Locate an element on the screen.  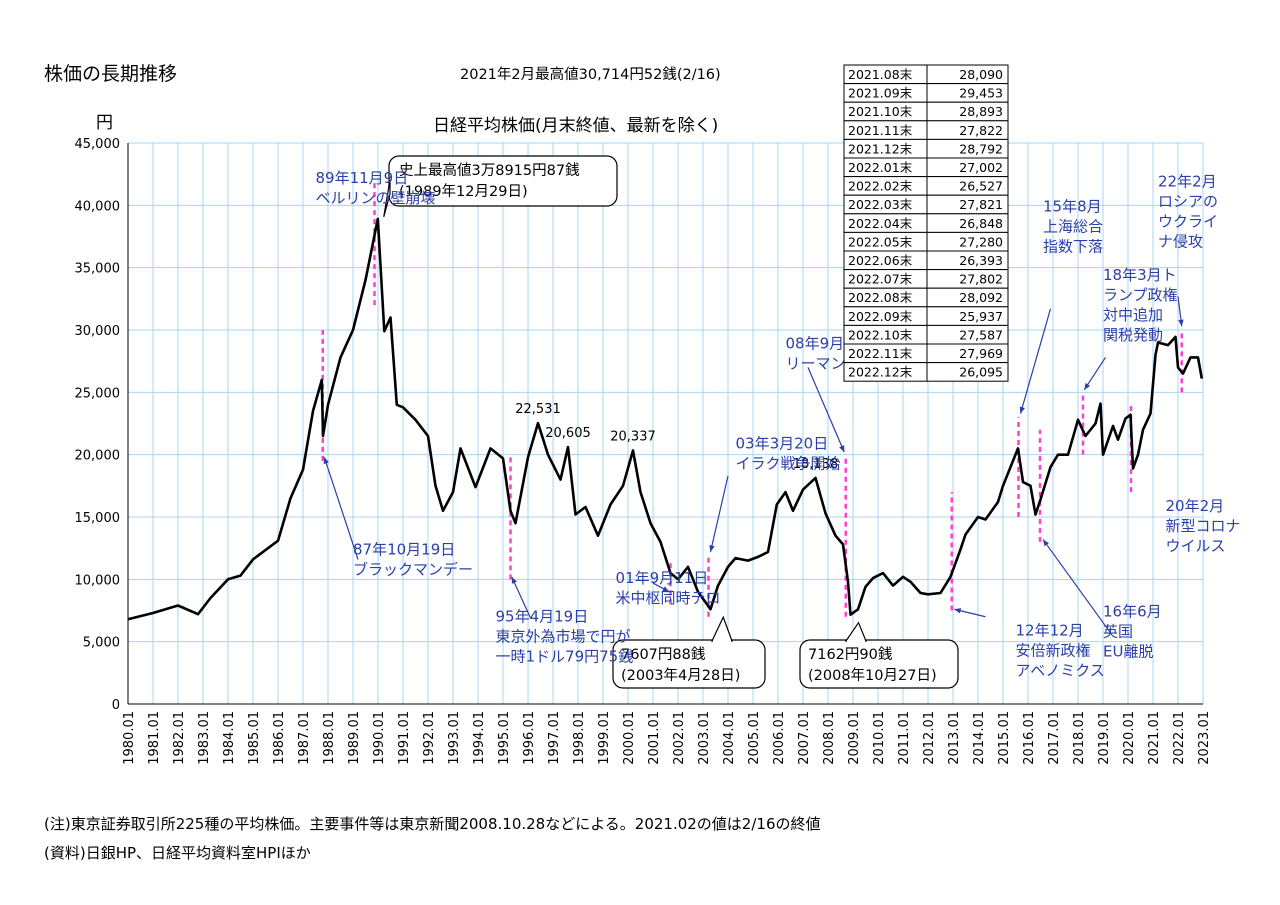
x-tick-label: 1992.01 is located at coordinates (429, 738).